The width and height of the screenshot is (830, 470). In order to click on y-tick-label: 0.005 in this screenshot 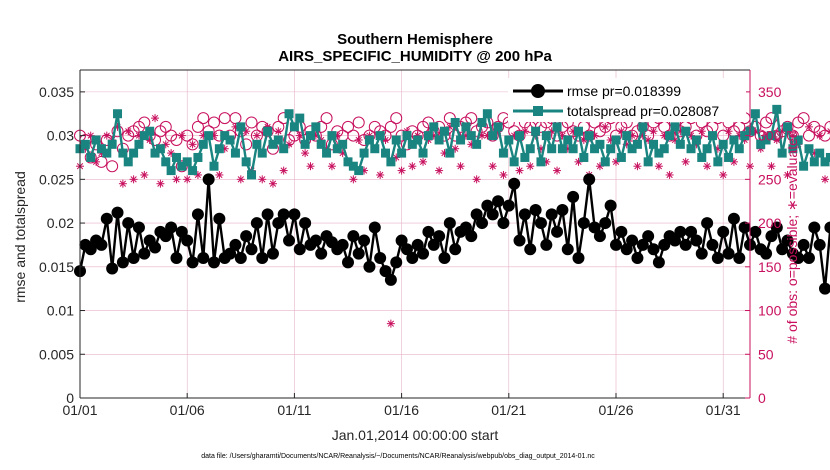, I will do `click(56, 354)`.